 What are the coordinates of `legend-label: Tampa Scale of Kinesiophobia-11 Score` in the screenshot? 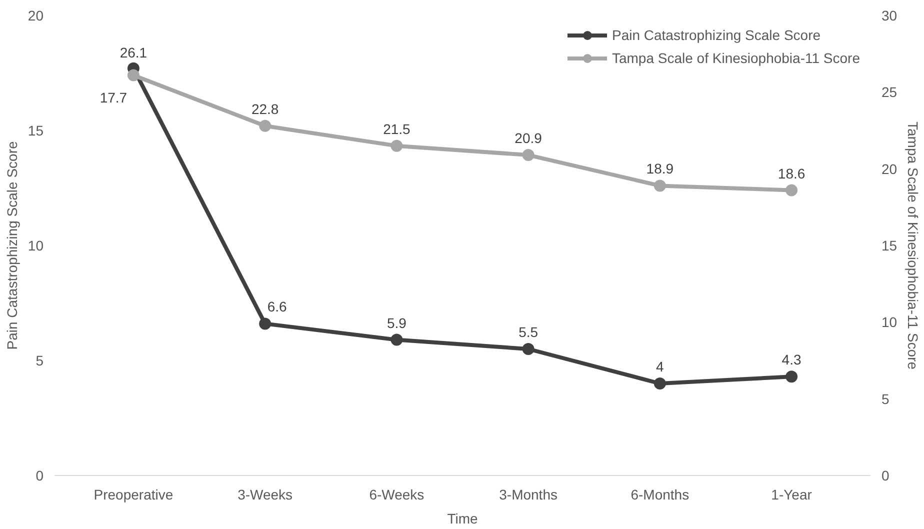 It's located at (736, 58).